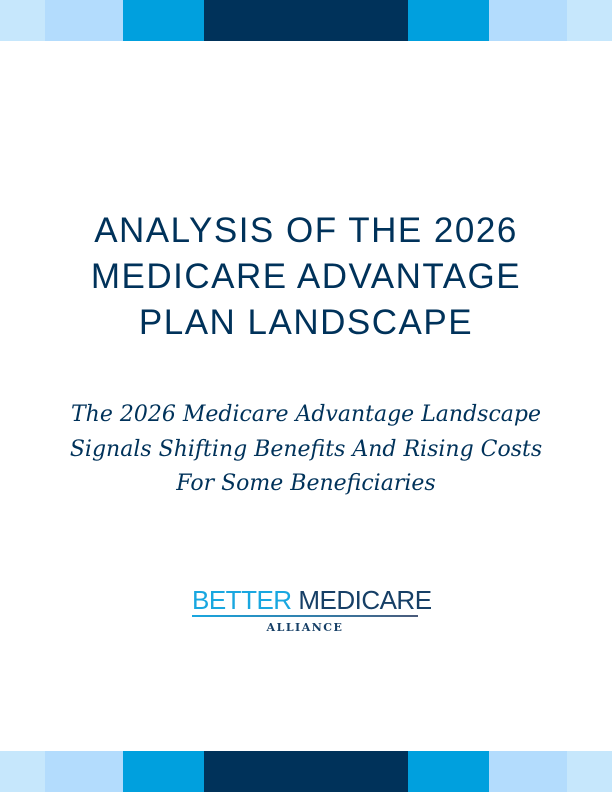 The image size is (612, 792). I want to click on logo-divider, so click(305, 616).